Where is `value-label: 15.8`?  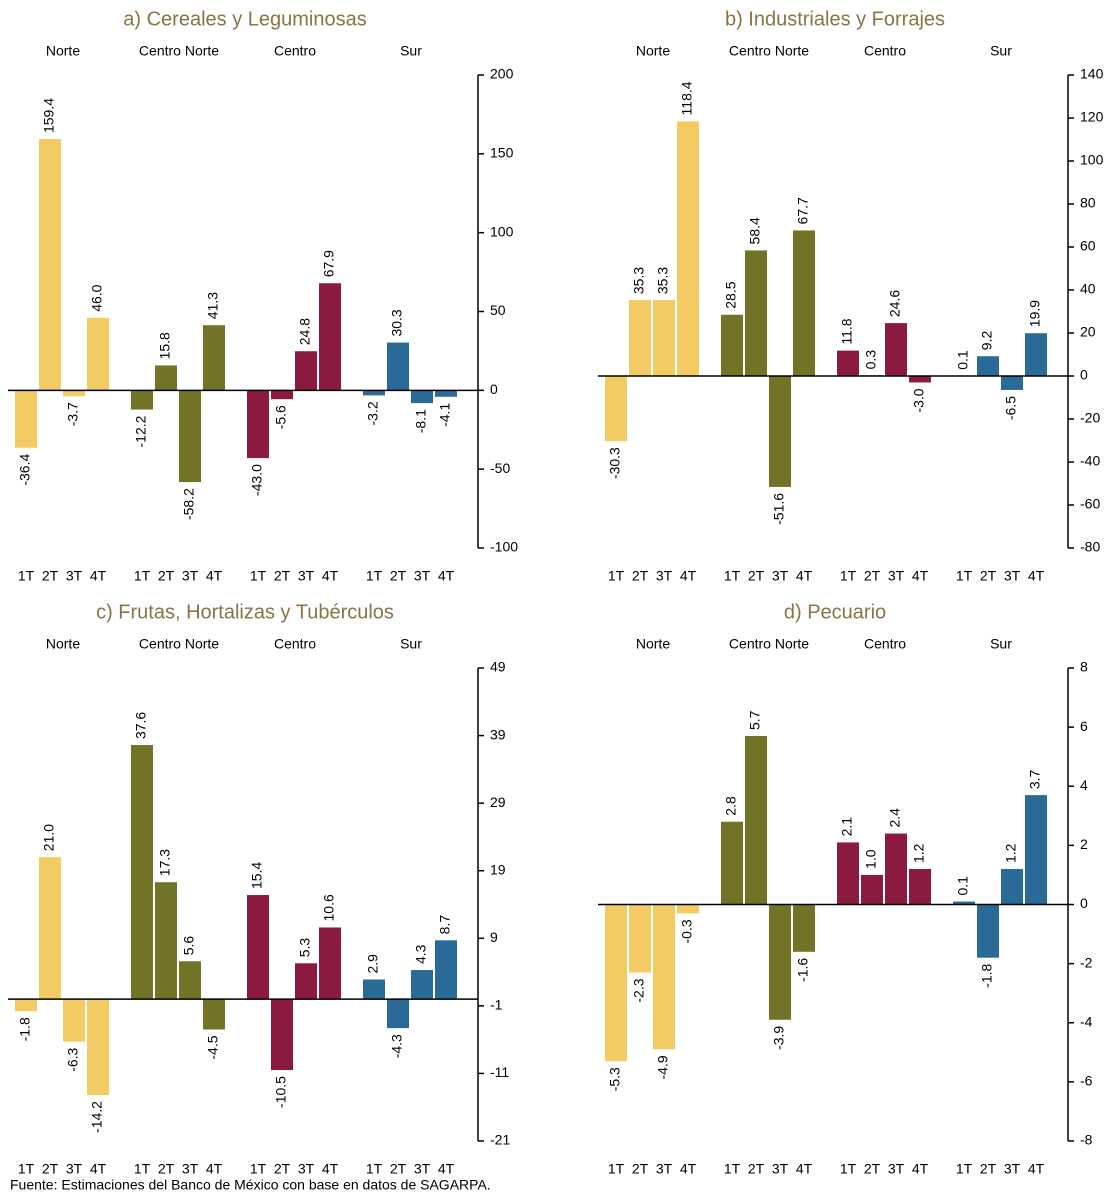
value-label: 15.8 is located at coordinates (165, 345).